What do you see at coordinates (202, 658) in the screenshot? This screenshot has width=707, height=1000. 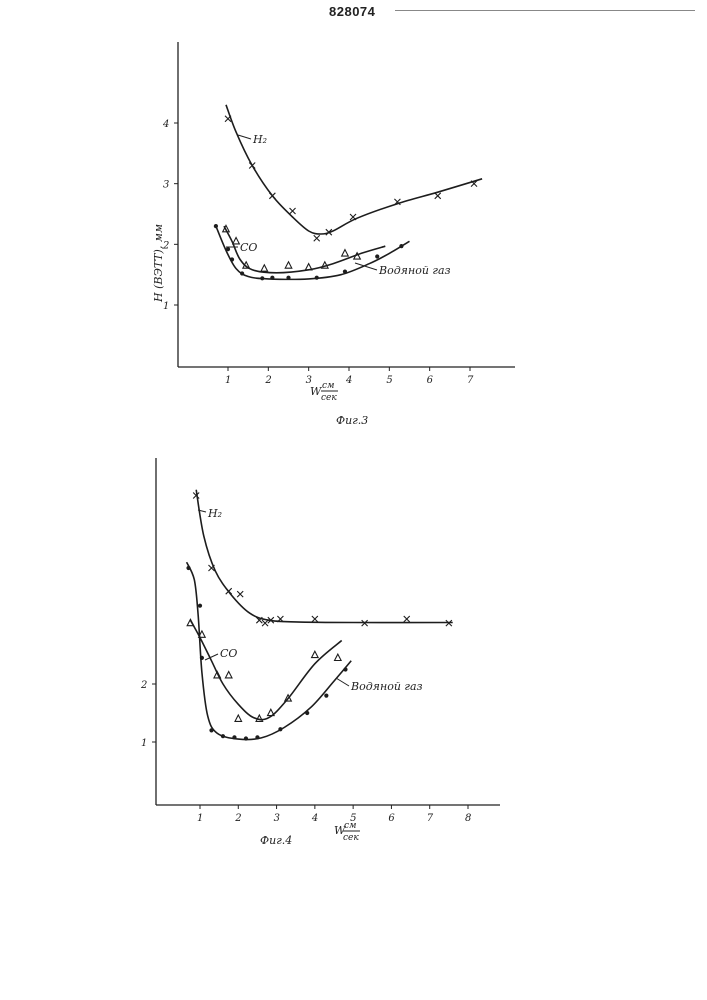 I see `fig4-point-водяной-газ-2` at bounding box center [202, 658].